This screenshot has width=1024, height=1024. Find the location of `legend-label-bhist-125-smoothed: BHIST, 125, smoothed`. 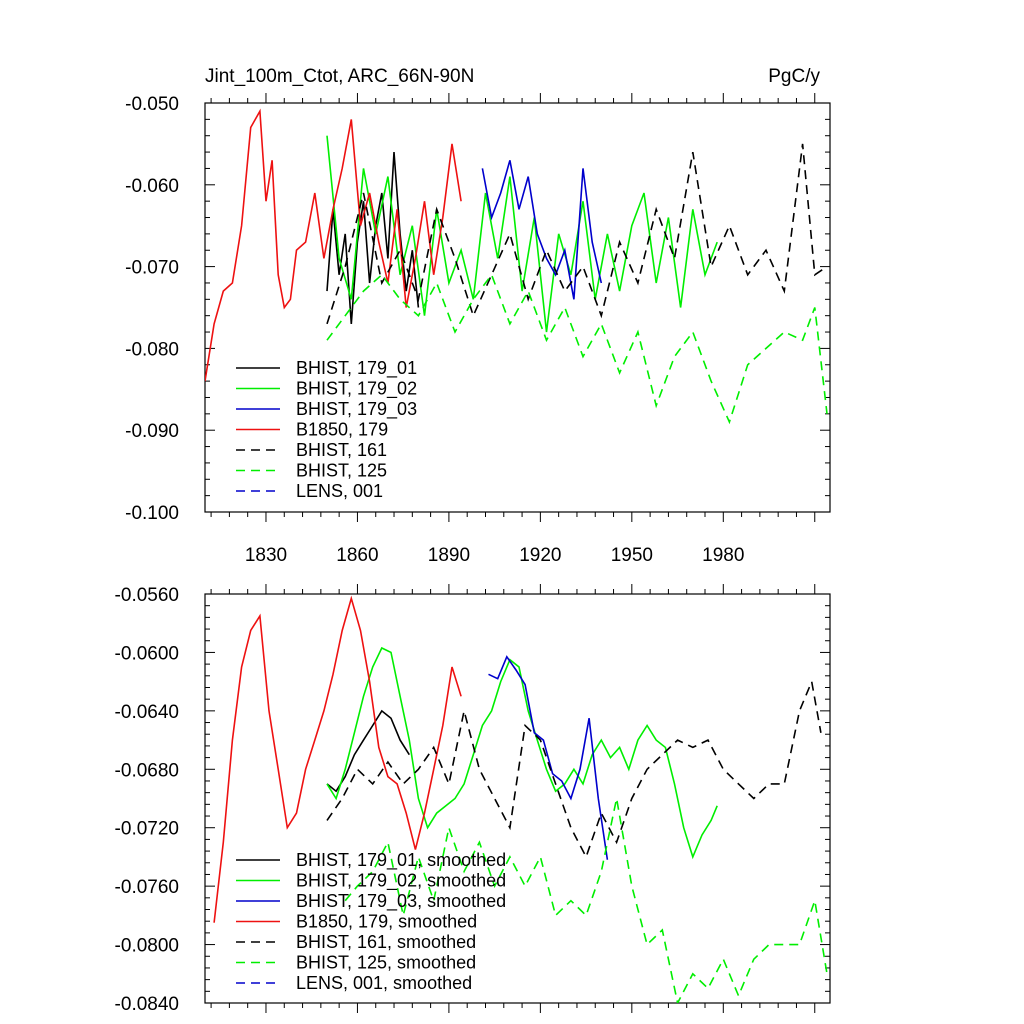

legend-label-bhist-125-smoothed: BHIST, 125, smoothed is located at coordinates (386, 963).